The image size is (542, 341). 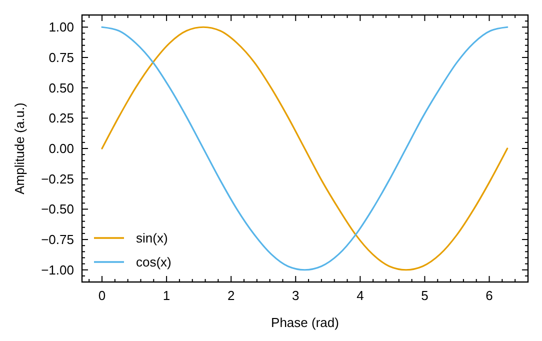 I want to click on y-tick-label: 0.75, so click(x=61, y=57).